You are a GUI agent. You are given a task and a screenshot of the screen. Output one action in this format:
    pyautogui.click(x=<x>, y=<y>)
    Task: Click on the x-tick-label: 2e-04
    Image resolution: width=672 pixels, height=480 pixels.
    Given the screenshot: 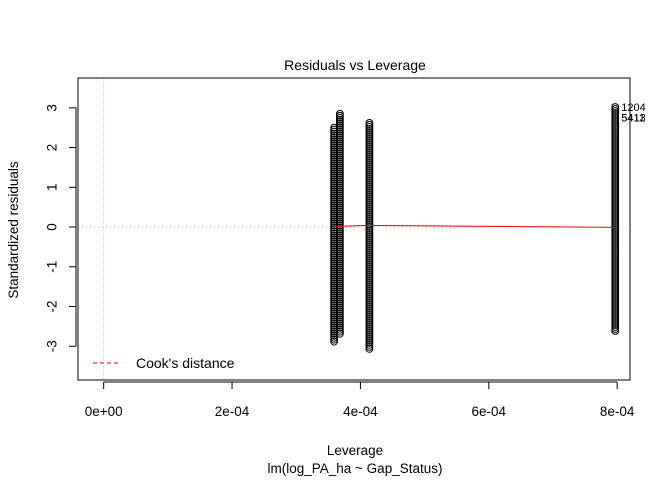 What is the action you would take?
    pyautogui.click(x=232, y=411)
    